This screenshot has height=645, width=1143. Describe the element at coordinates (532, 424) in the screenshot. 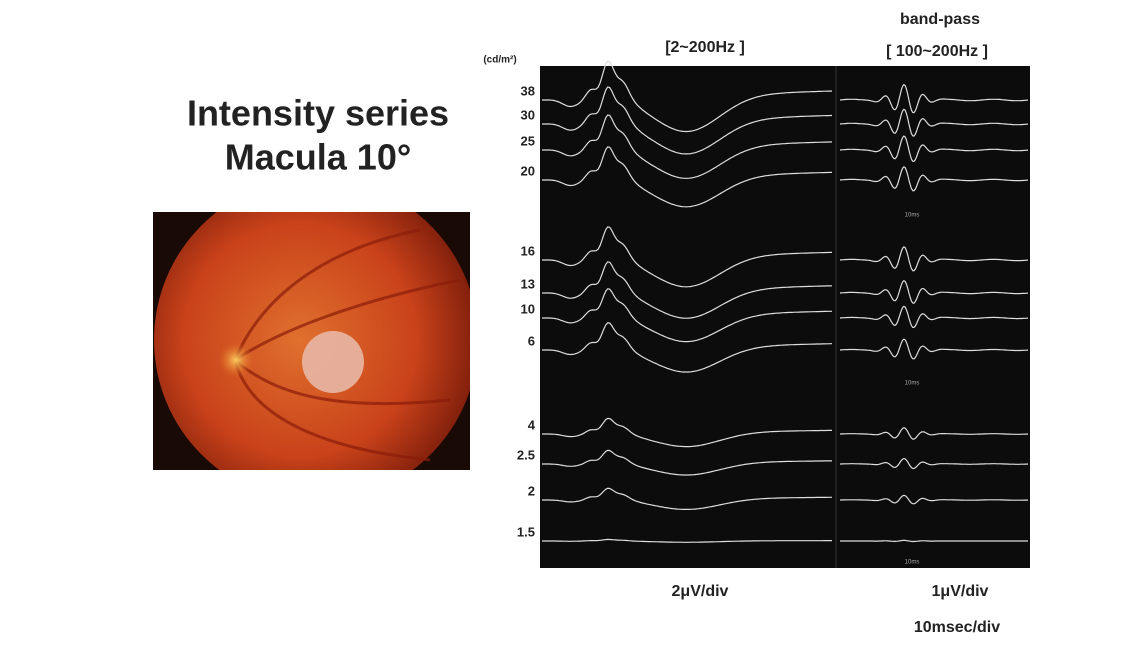

I see `intensity-label: 4` at that location.